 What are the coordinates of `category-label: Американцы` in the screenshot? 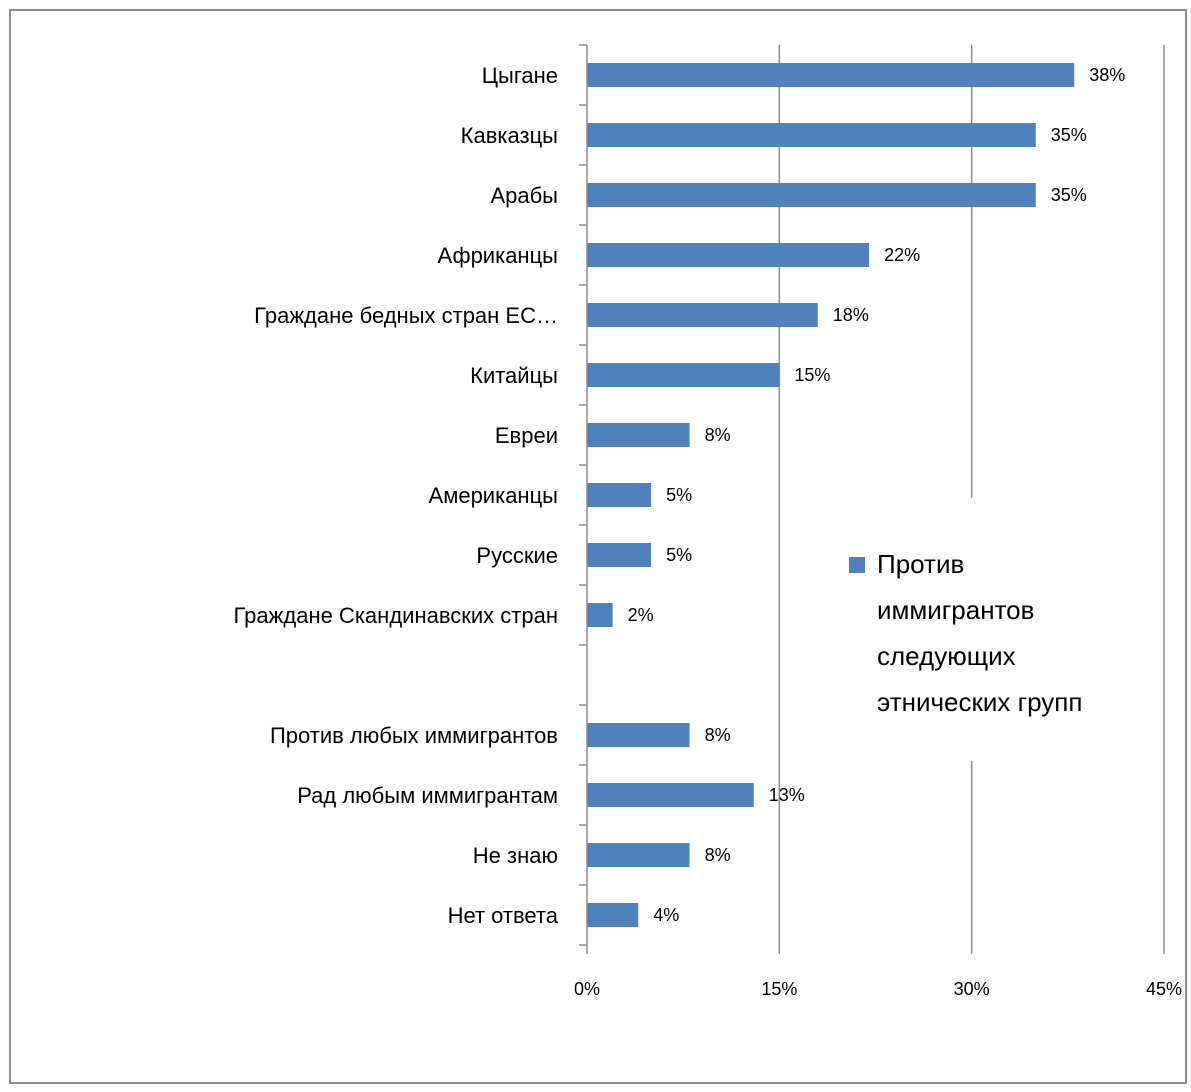 It's located at (493, 495).